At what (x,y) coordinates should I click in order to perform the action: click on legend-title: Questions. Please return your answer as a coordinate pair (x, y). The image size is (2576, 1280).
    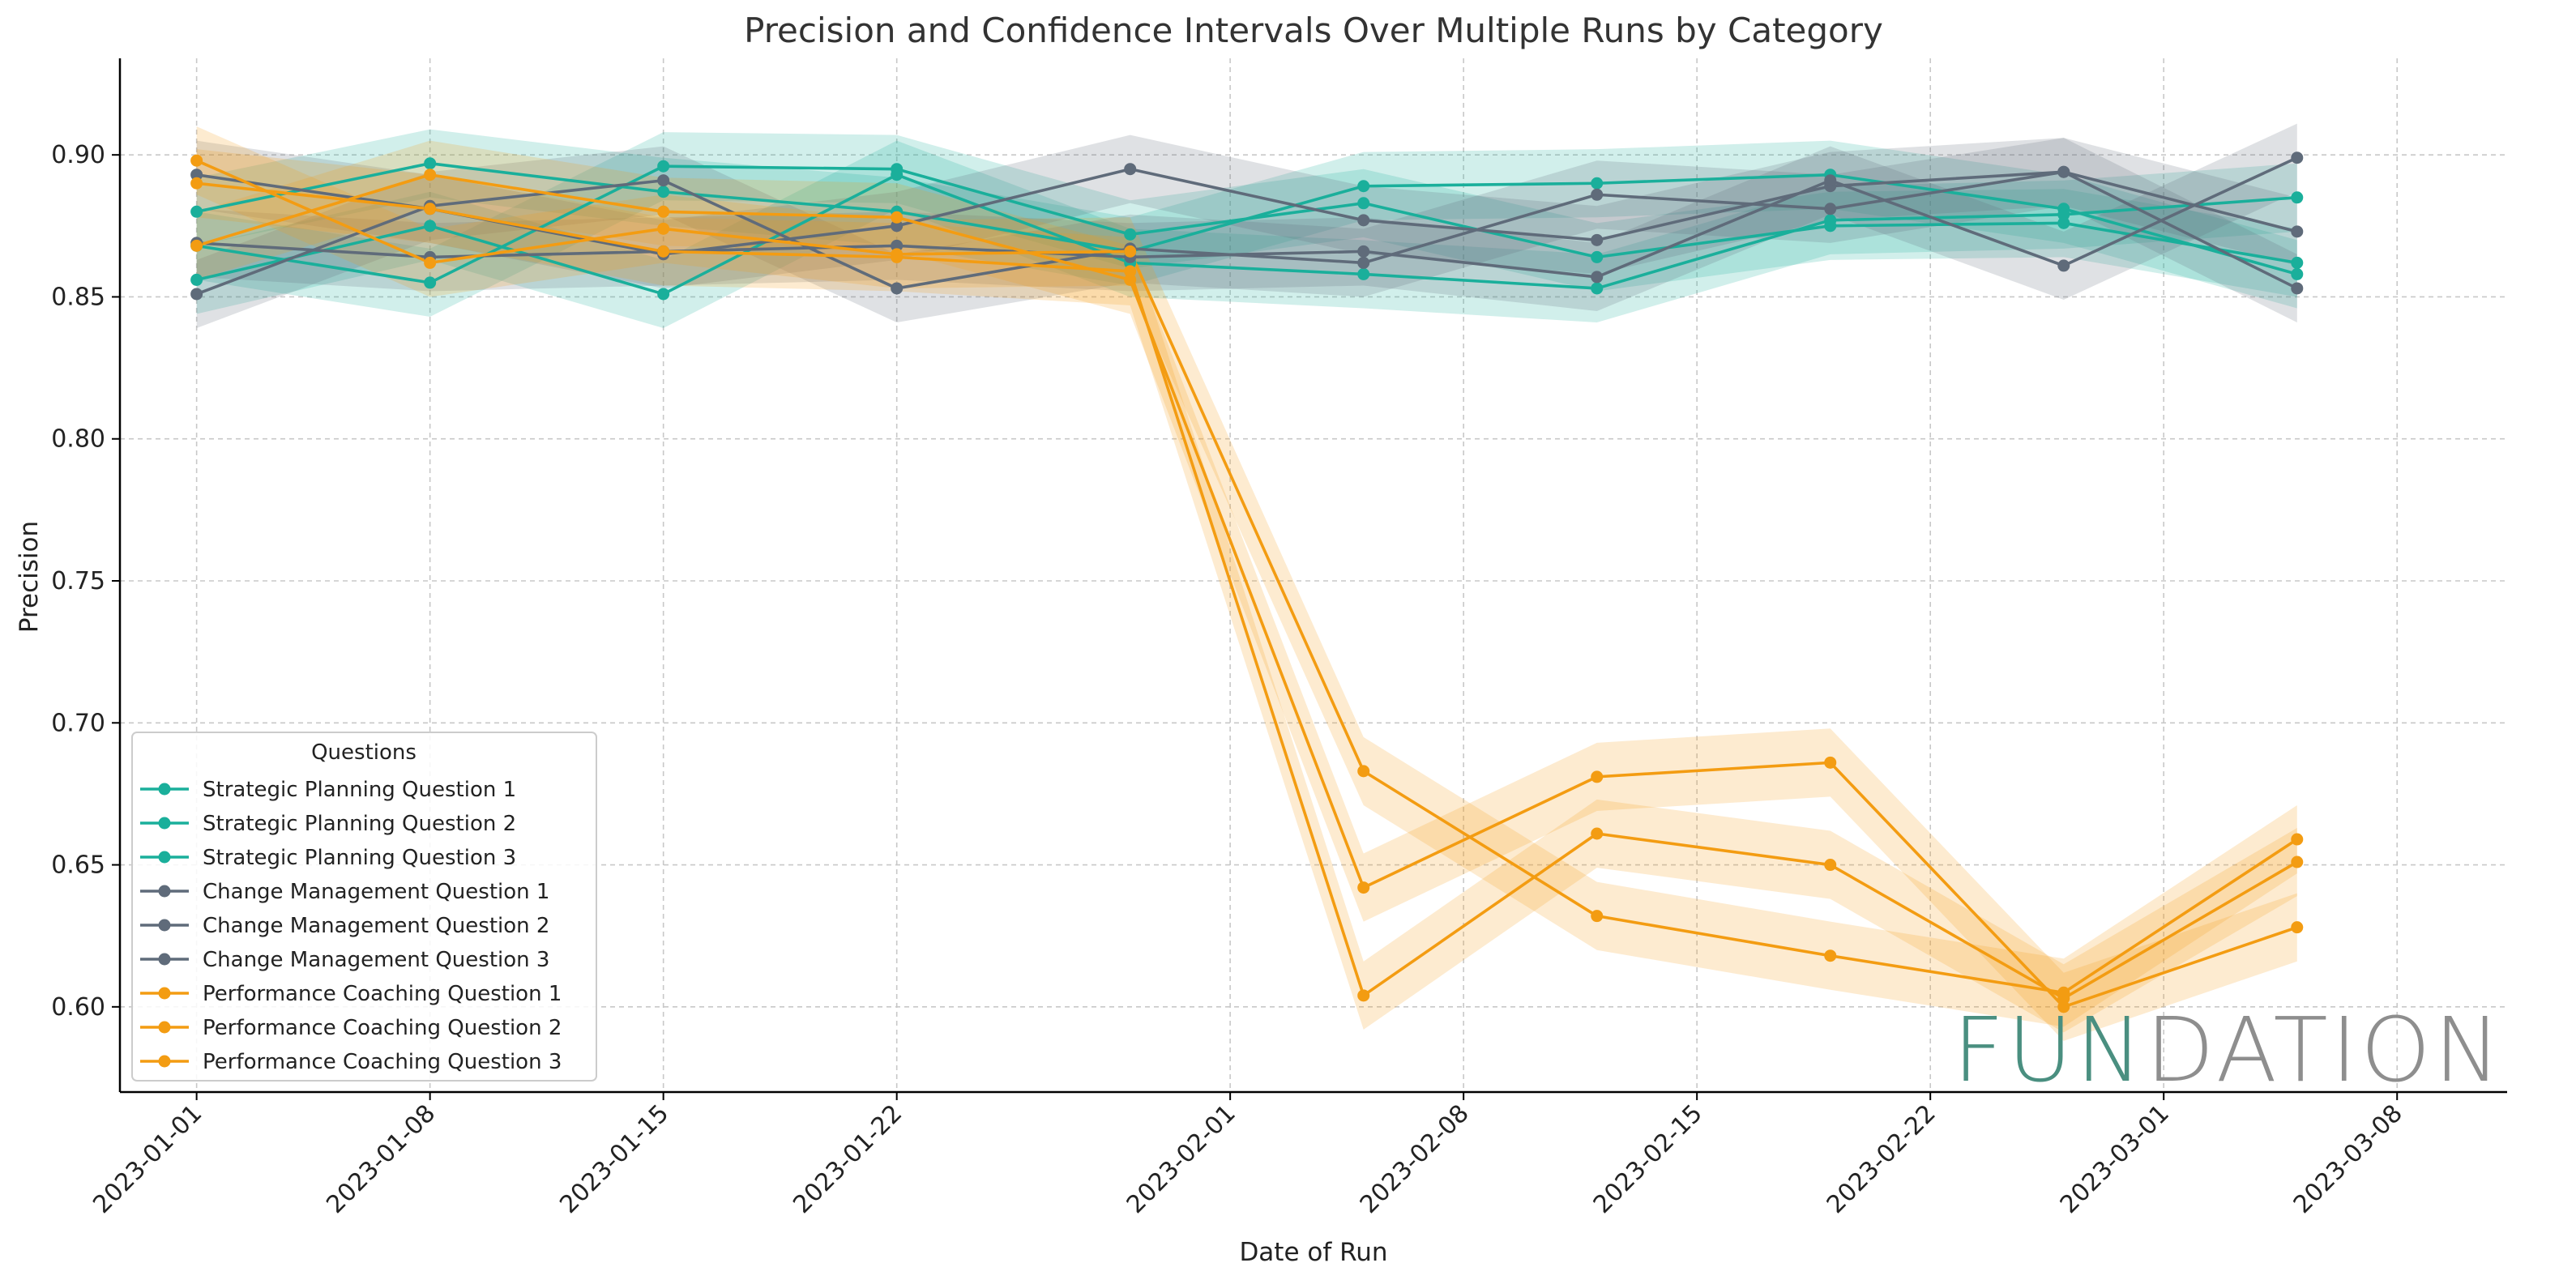
    Looking at the image, I should click on (364, 752).